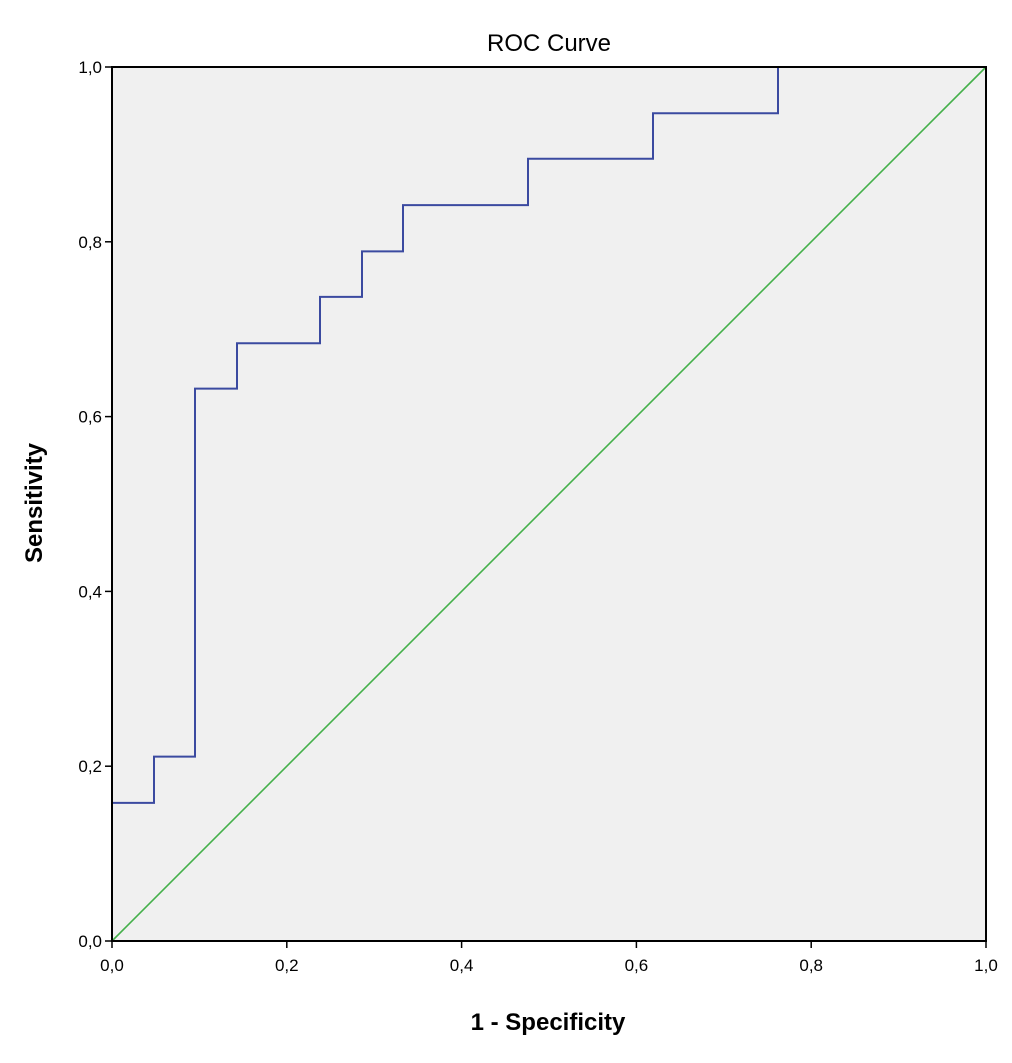 Image resolution: width=1012 pixels, height=1063 pixels. Describe the element at coordinates (90, 591) in the screenshot. I see `y-tick-label: 0,4` at that location.